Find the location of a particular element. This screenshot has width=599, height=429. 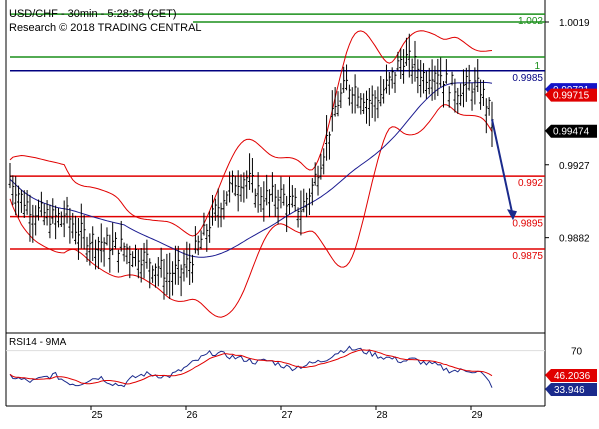

time-axis-label-2: 27 is located at coordinates (287, 415).